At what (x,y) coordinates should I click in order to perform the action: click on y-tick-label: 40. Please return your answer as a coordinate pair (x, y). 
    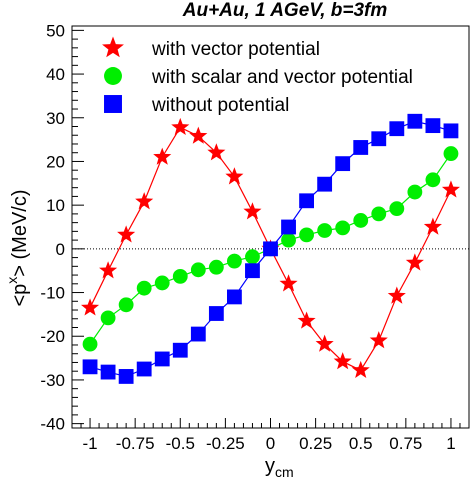
    Looking at the image, I should click on (55, 74).